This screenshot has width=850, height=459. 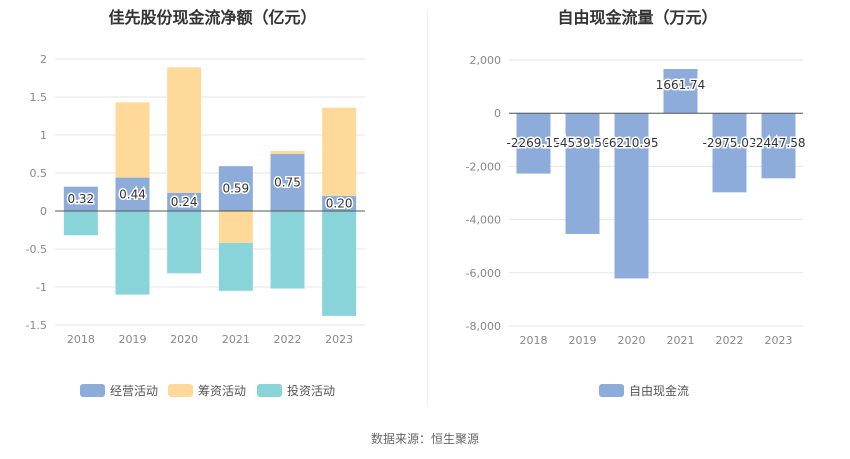 What do you see at coordinates (659, 390) in the screenshot?
I see `legend-label: 自由现金流` at bounding box center [659, 390].